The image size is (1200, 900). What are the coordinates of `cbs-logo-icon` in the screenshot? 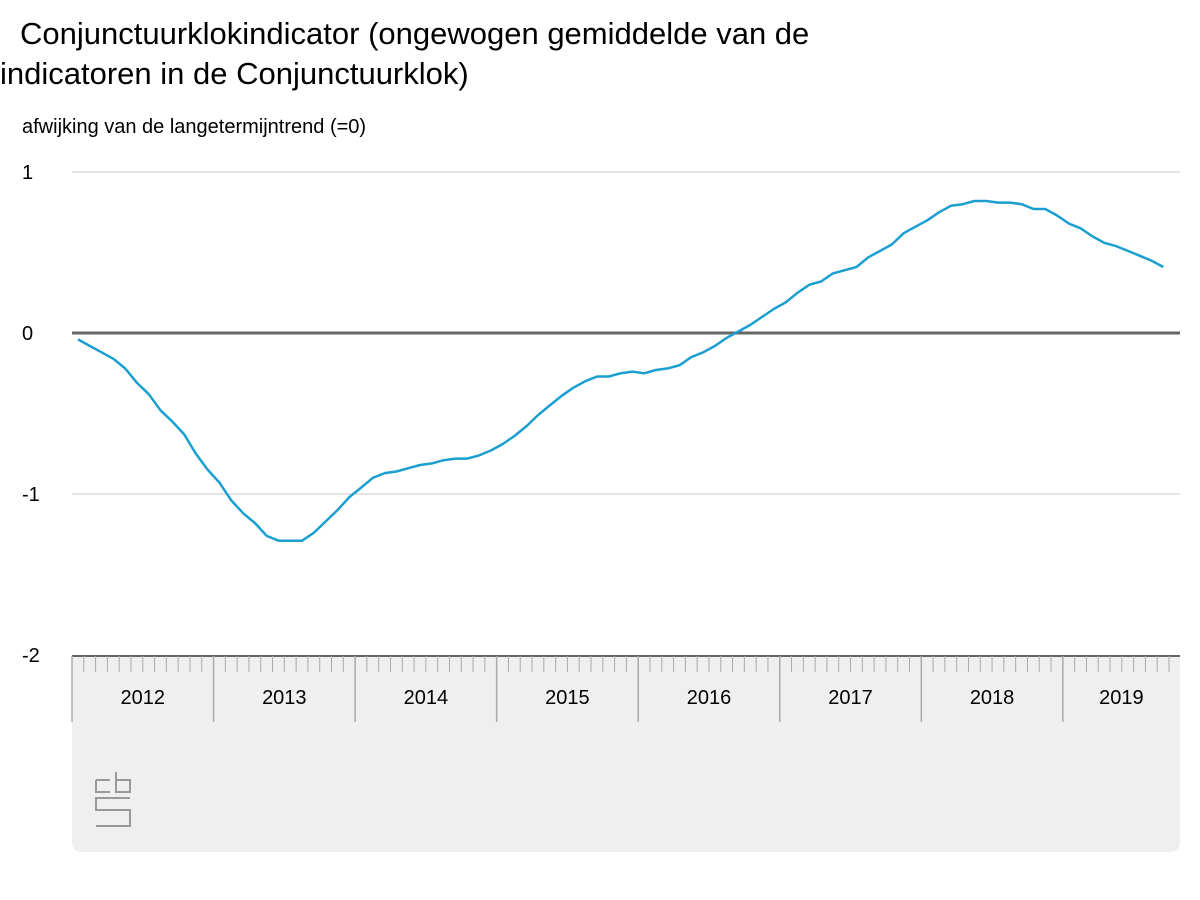 It's located at (113, 799).